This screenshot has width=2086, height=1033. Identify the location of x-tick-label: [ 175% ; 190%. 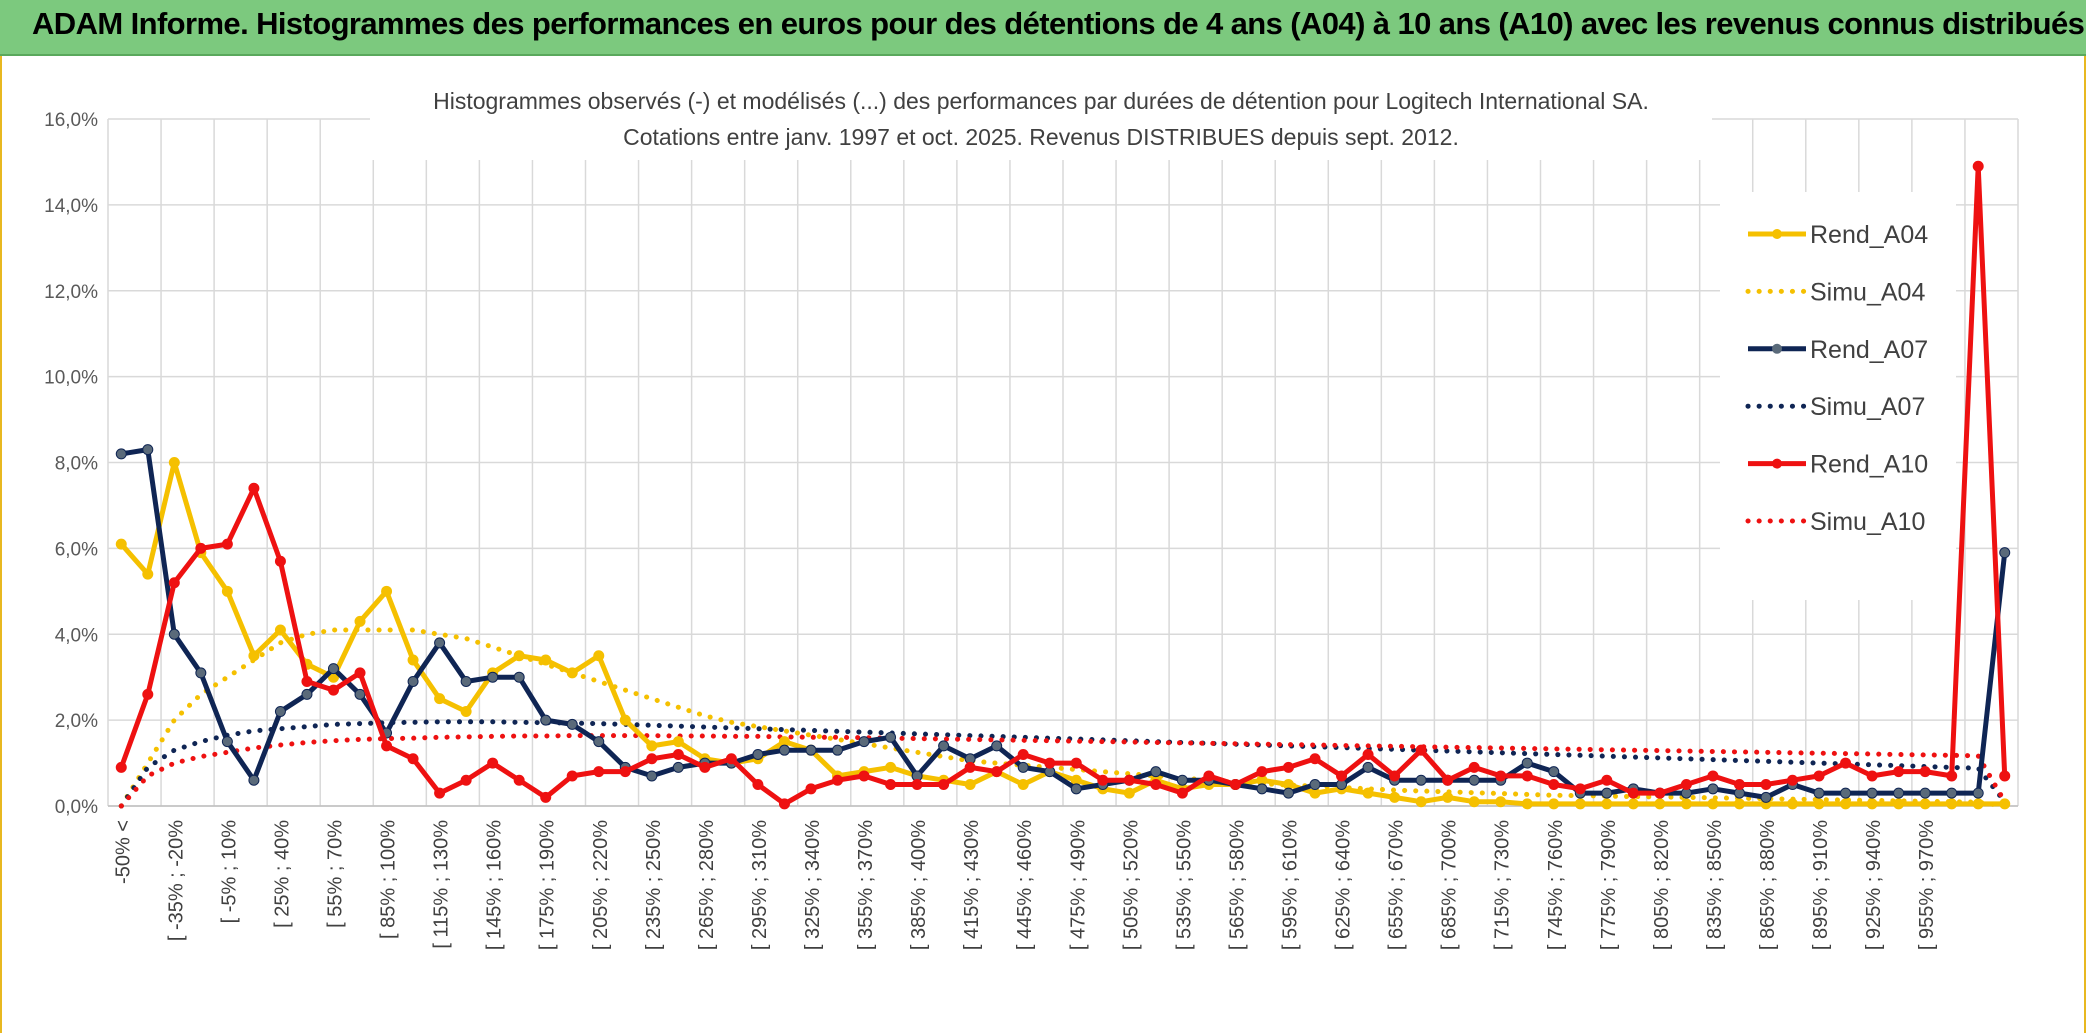
(548, 885).